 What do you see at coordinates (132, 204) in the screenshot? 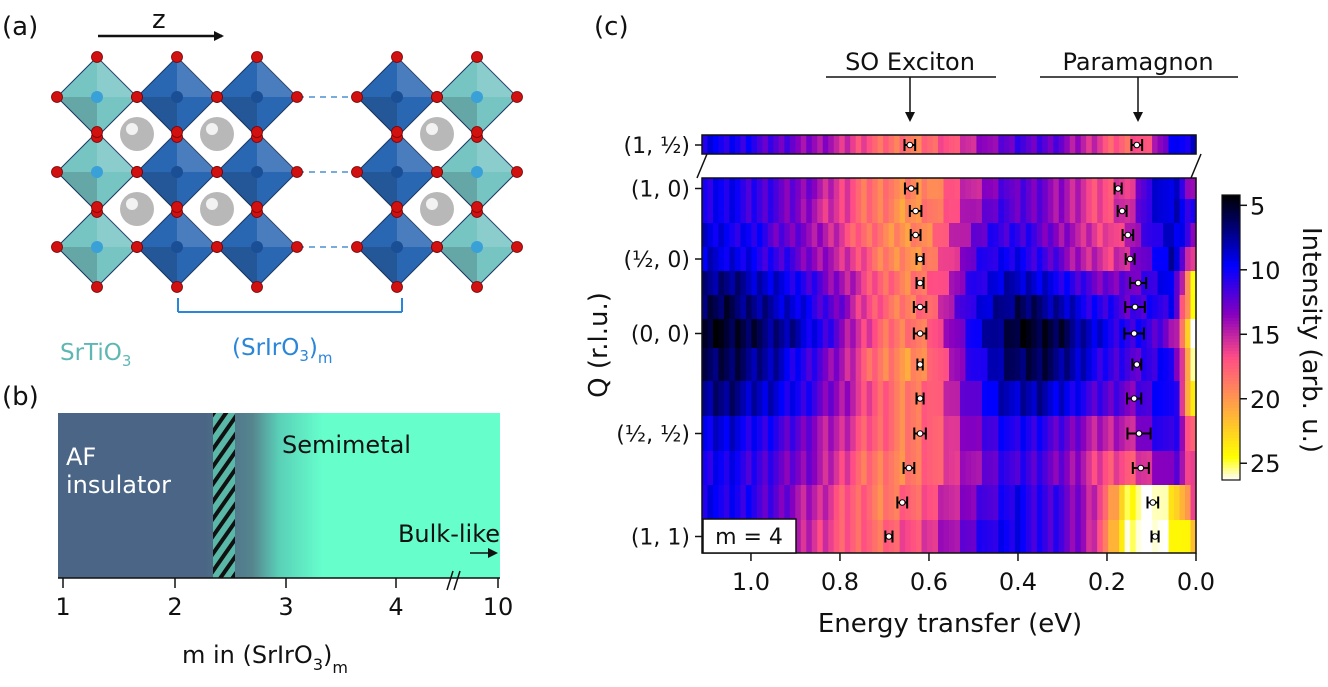
I see `atom-highlight` at bounding box center [132, 204].